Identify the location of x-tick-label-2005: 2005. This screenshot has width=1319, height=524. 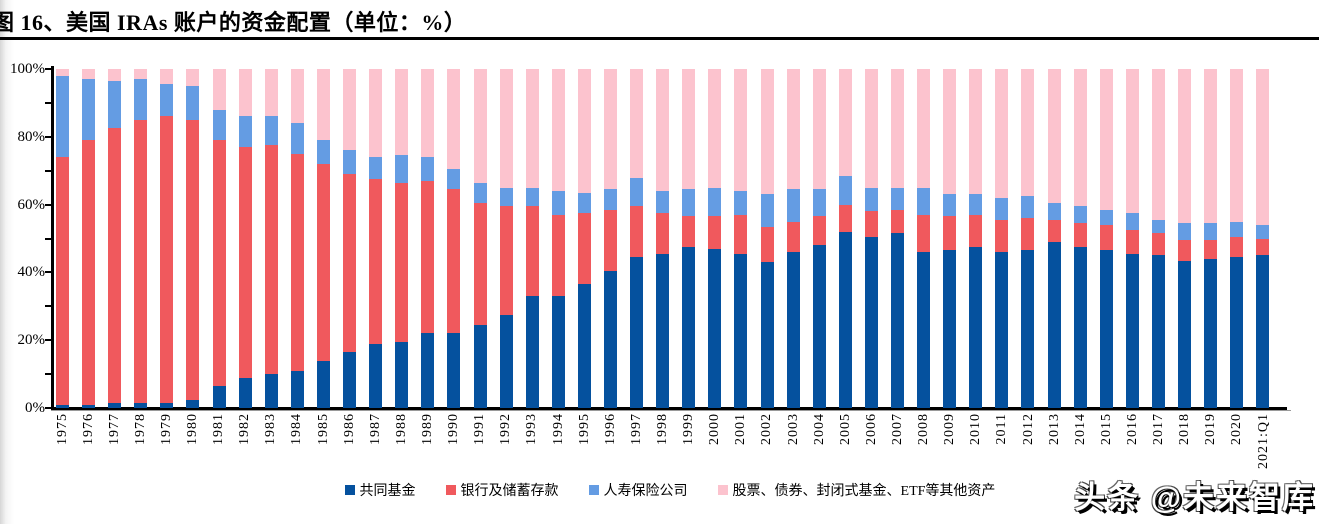
(845, 429).